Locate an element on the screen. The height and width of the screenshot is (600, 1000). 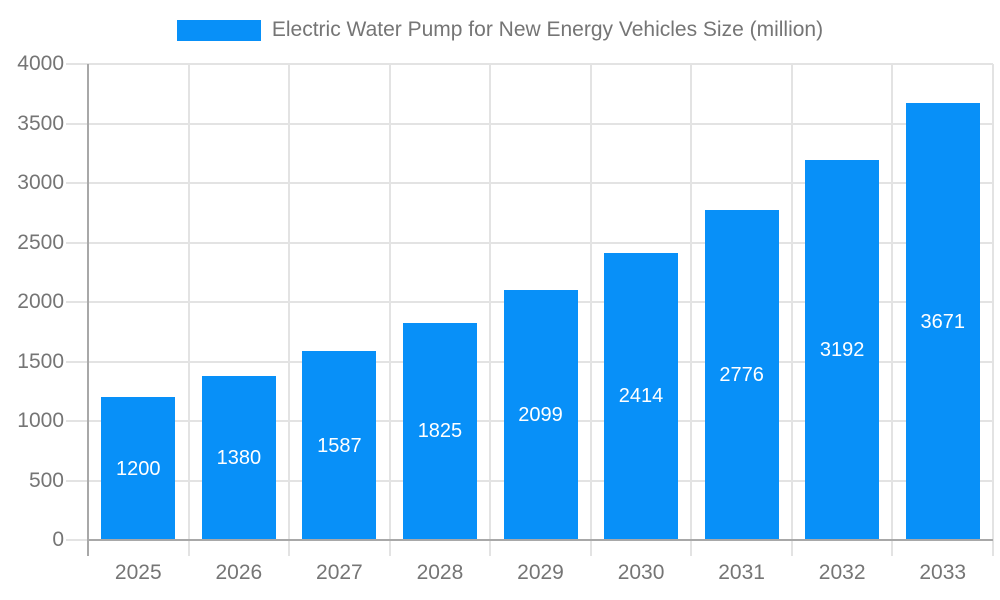
bar-2027 is located at coordinates (339, 445).